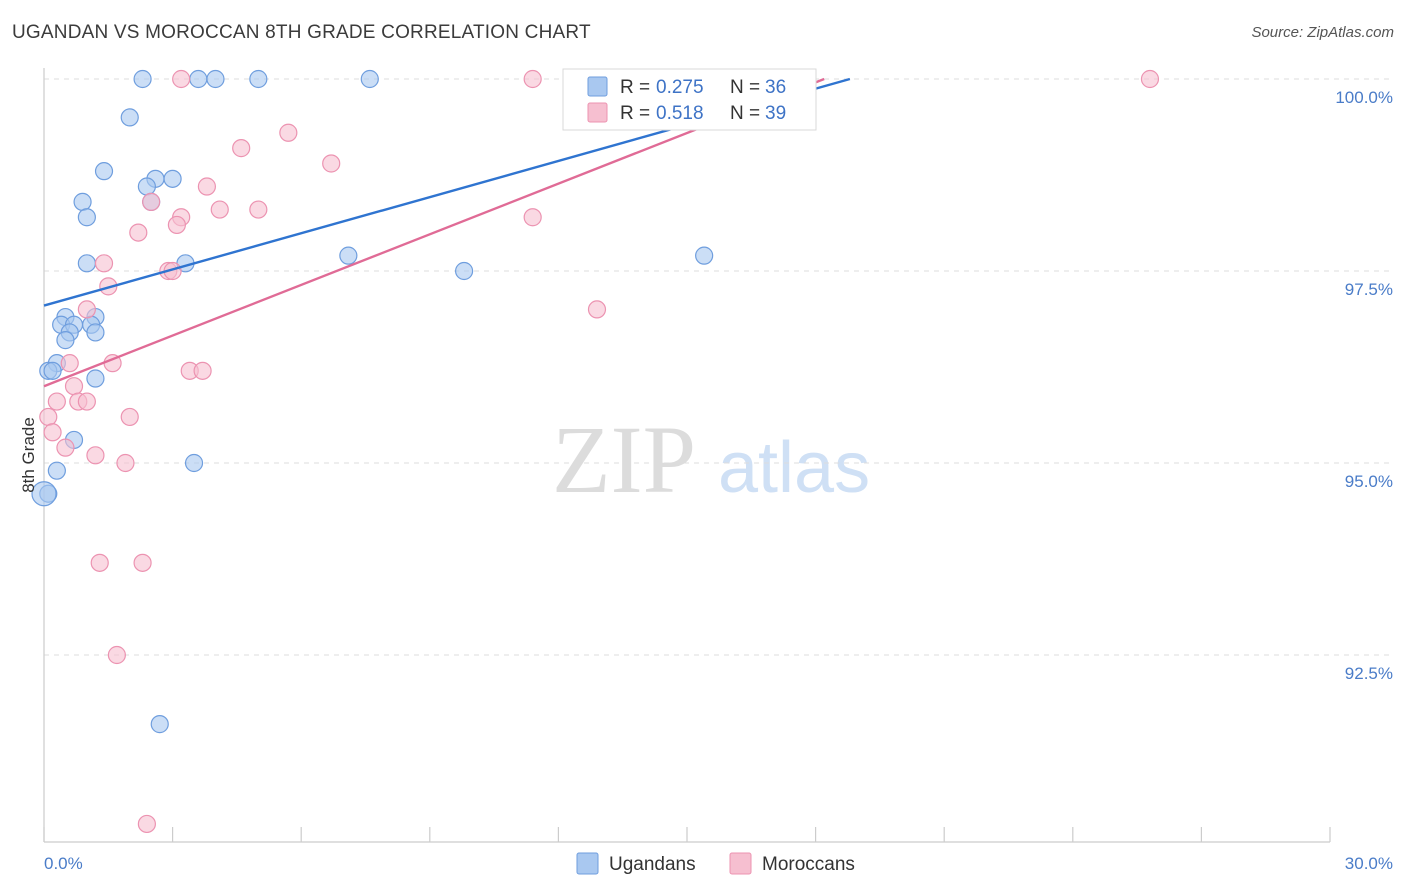  I want to click on bottom-legend-moroccans: Moroccans, so click(808, 864).